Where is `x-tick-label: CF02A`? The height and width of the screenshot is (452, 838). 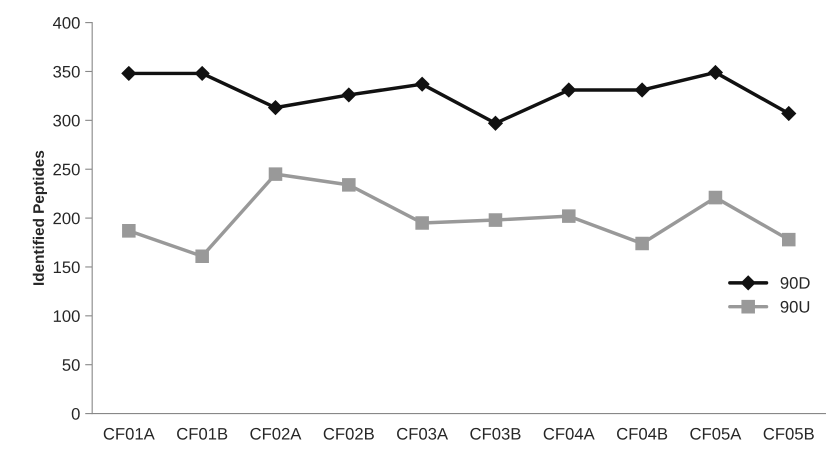
x-tick-label: CF02A is located at coordinates (276, 434).